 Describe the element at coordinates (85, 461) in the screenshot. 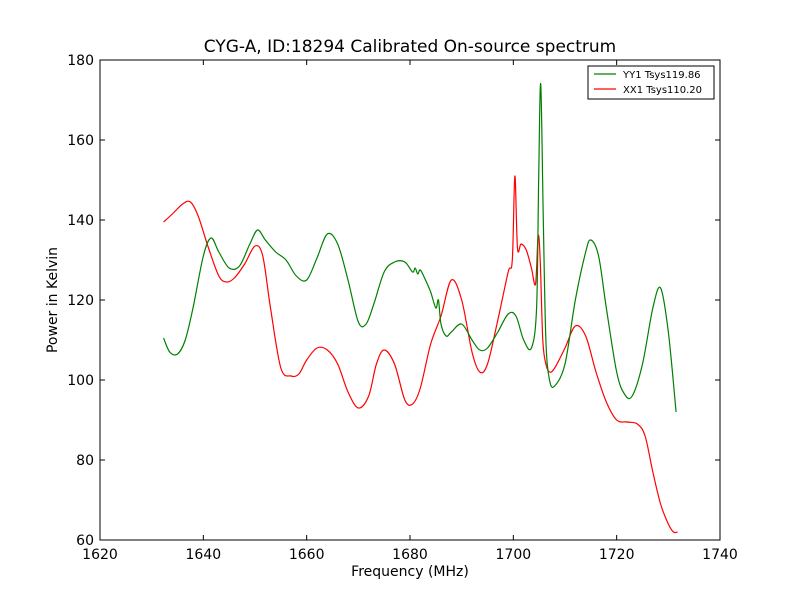

I see `y-tick-label: 80` at that location.